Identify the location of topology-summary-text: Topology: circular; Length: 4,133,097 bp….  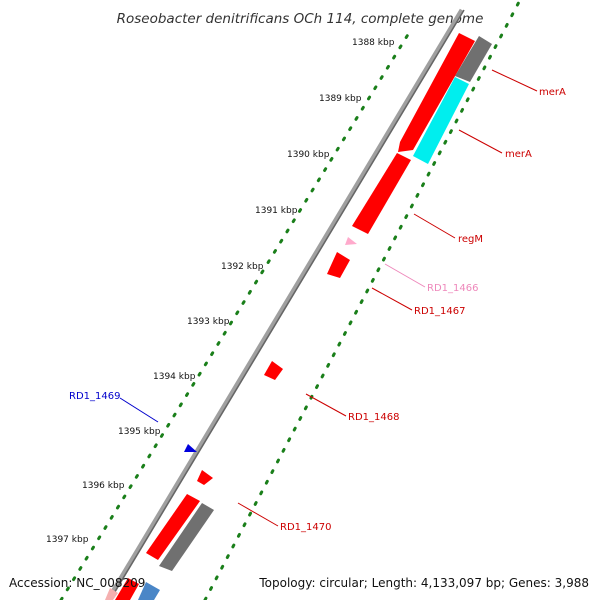
(423, 583).